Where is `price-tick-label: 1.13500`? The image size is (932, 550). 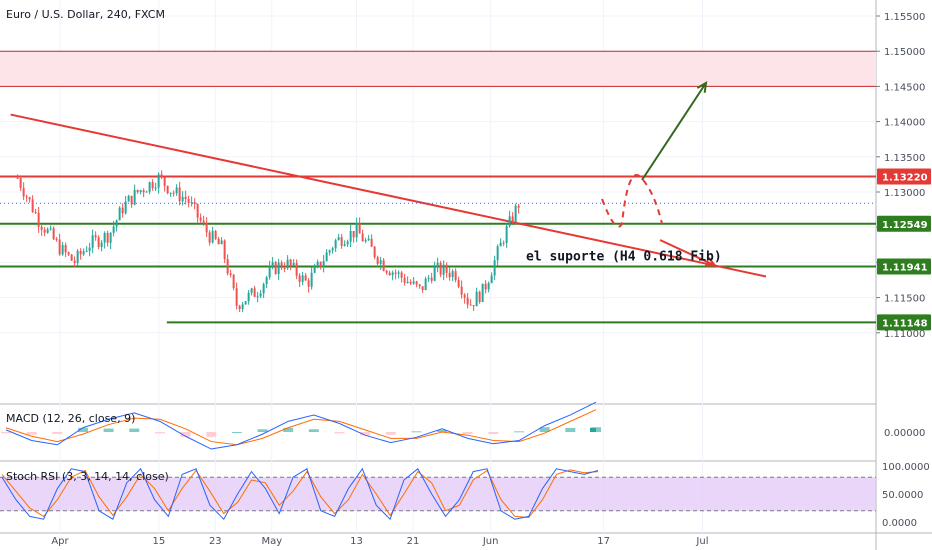 price-tick-label: 1.13500 is located at coordinates (904, 158).